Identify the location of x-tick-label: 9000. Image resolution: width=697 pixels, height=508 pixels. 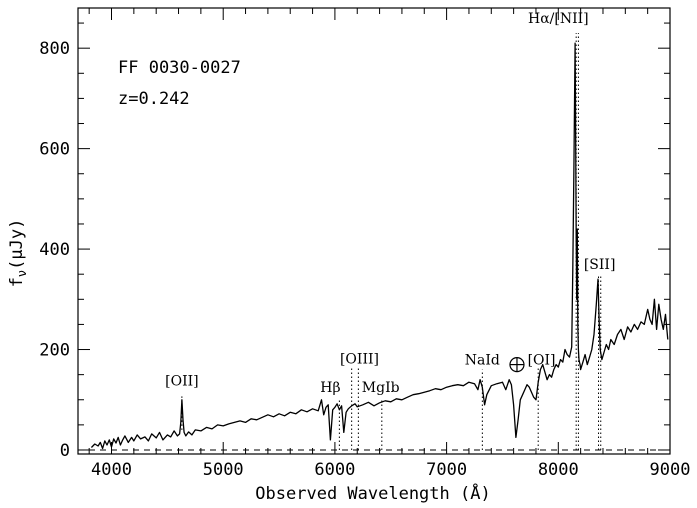
(670, 470).